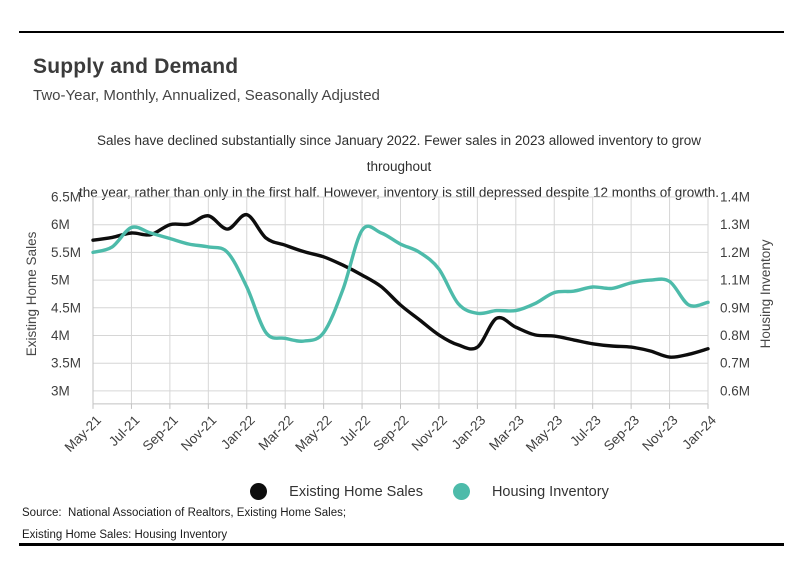  What do you see at coordinates (506, 432) in the screenshot?
I see `svg-text: Mar-23` at bounding box center [506, 432].